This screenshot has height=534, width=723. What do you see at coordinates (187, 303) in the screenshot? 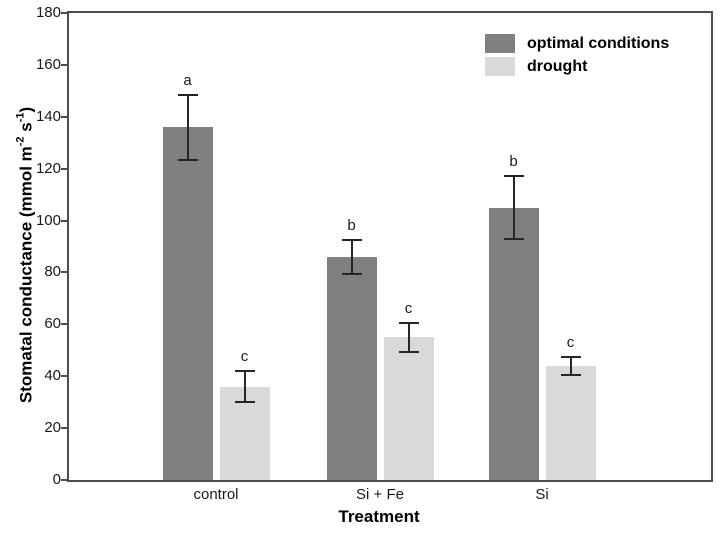
I see `bar-optimal-conditions-control` at bounding box center [187, 303].